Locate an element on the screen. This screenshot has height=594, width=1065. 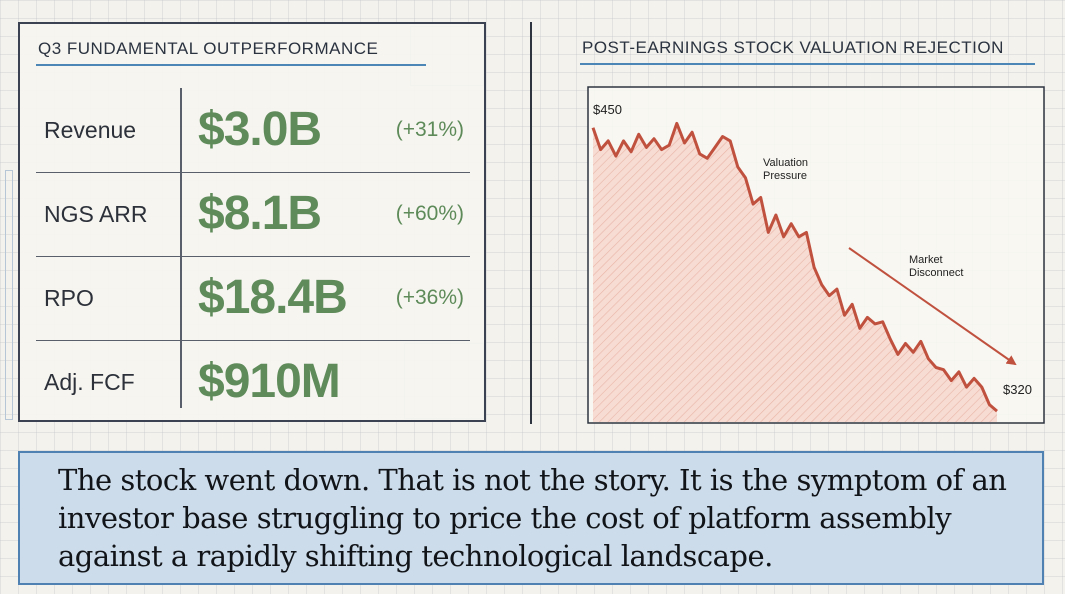
metric-row-revenue: Revenue $3.0B (+31%) is located at coordinates (253, 130).